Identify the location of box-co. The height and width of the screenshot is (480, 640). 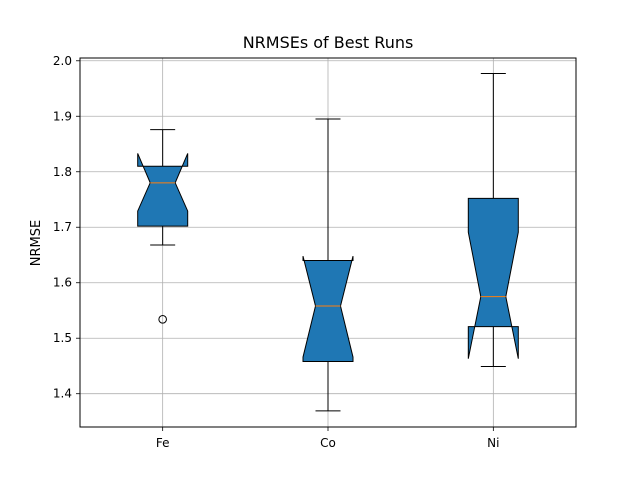
(328, 265).